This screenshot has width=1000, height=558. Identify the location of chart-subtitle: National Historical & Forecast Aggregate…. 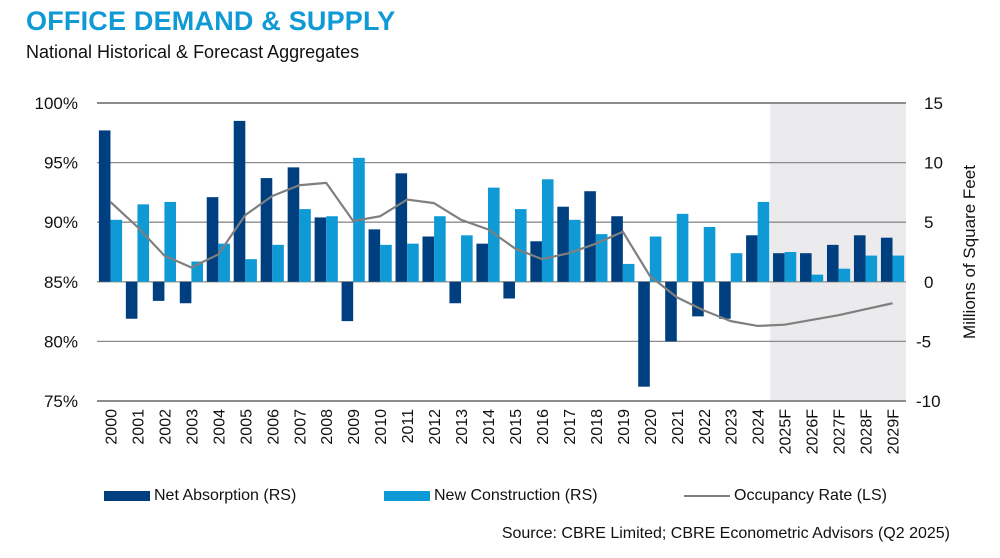
(193, 52).